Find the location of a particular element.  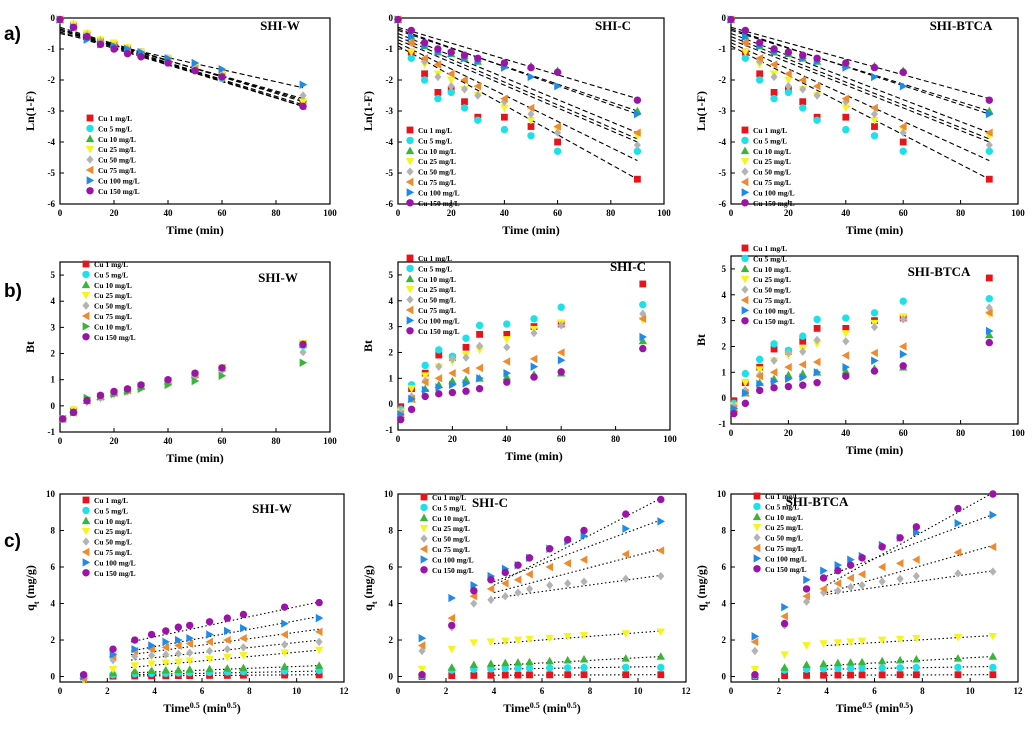

fit-line is located at coordinates (517, 70).